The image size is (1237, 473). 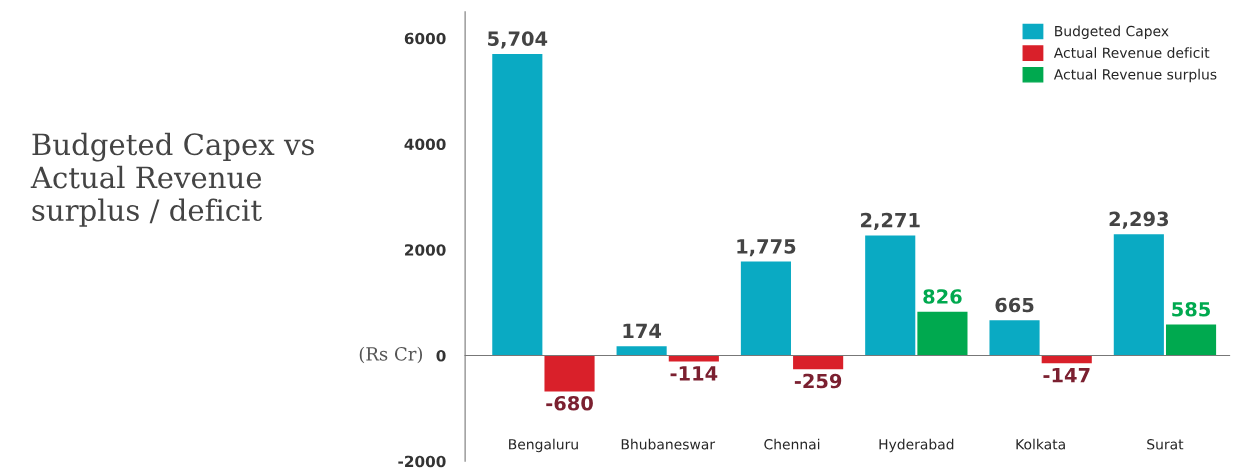 What do you see at coordinates (668, 444) in the screenshot?
I see `x-tick-label: Bhubaneswar` at bounding box center [668, 444].